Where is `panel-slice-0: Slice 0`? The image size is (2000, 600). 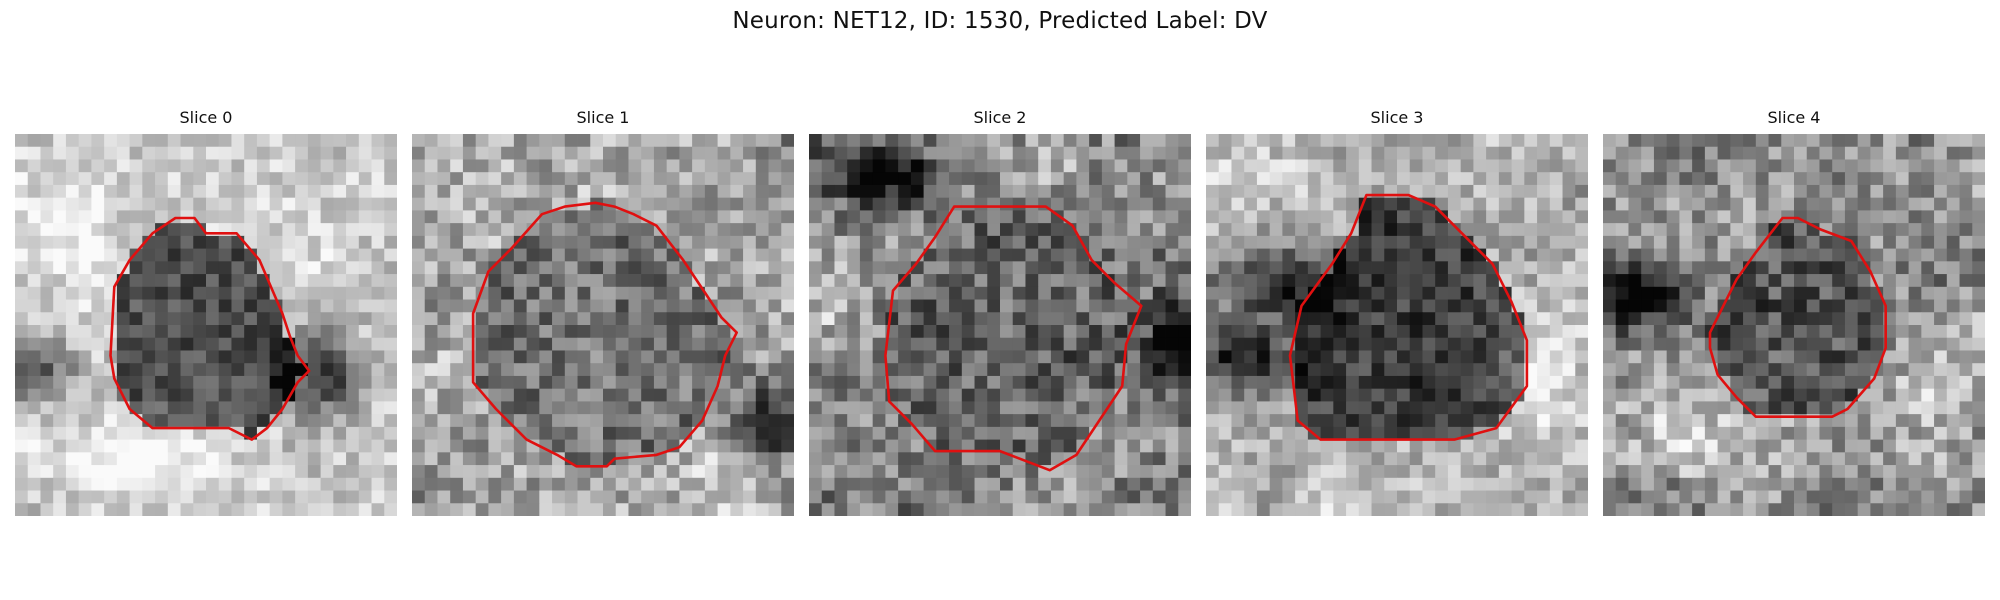 panel-slice-0: Slice 0 is located at coordinates (206, 314).